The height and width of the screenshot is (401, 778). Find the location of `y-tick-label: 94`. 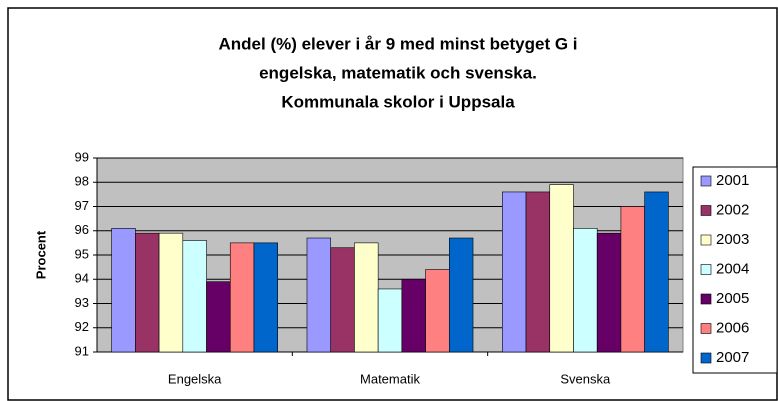

y-tick-label: 94 is located at coordinates (82, 278).